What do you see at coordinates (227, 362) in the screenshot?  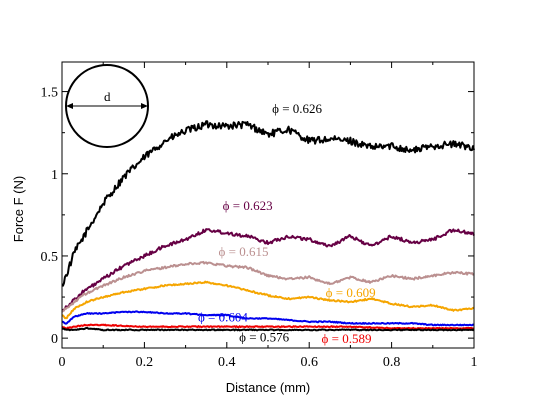 I see `x-tick-label: 0.4` at bounding box center [227, 362].